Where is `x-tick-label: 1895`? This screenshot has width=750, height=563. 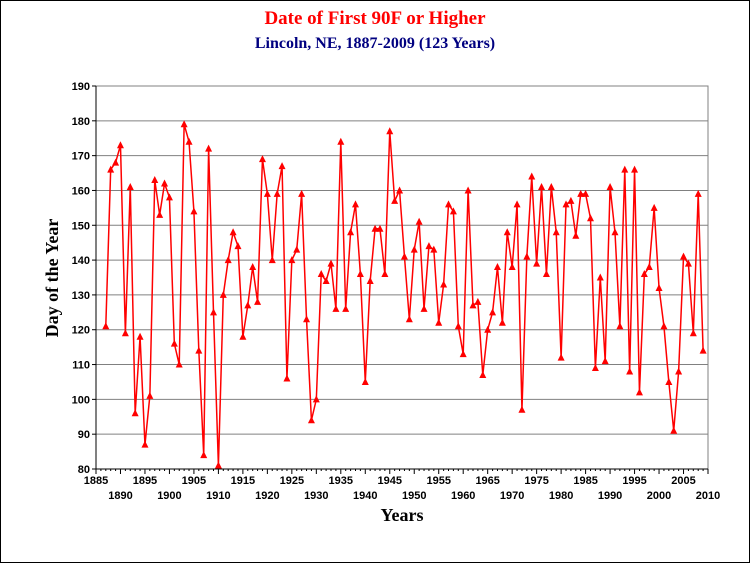 x-tick-label: 1895 is located at coordinates (145, 481).